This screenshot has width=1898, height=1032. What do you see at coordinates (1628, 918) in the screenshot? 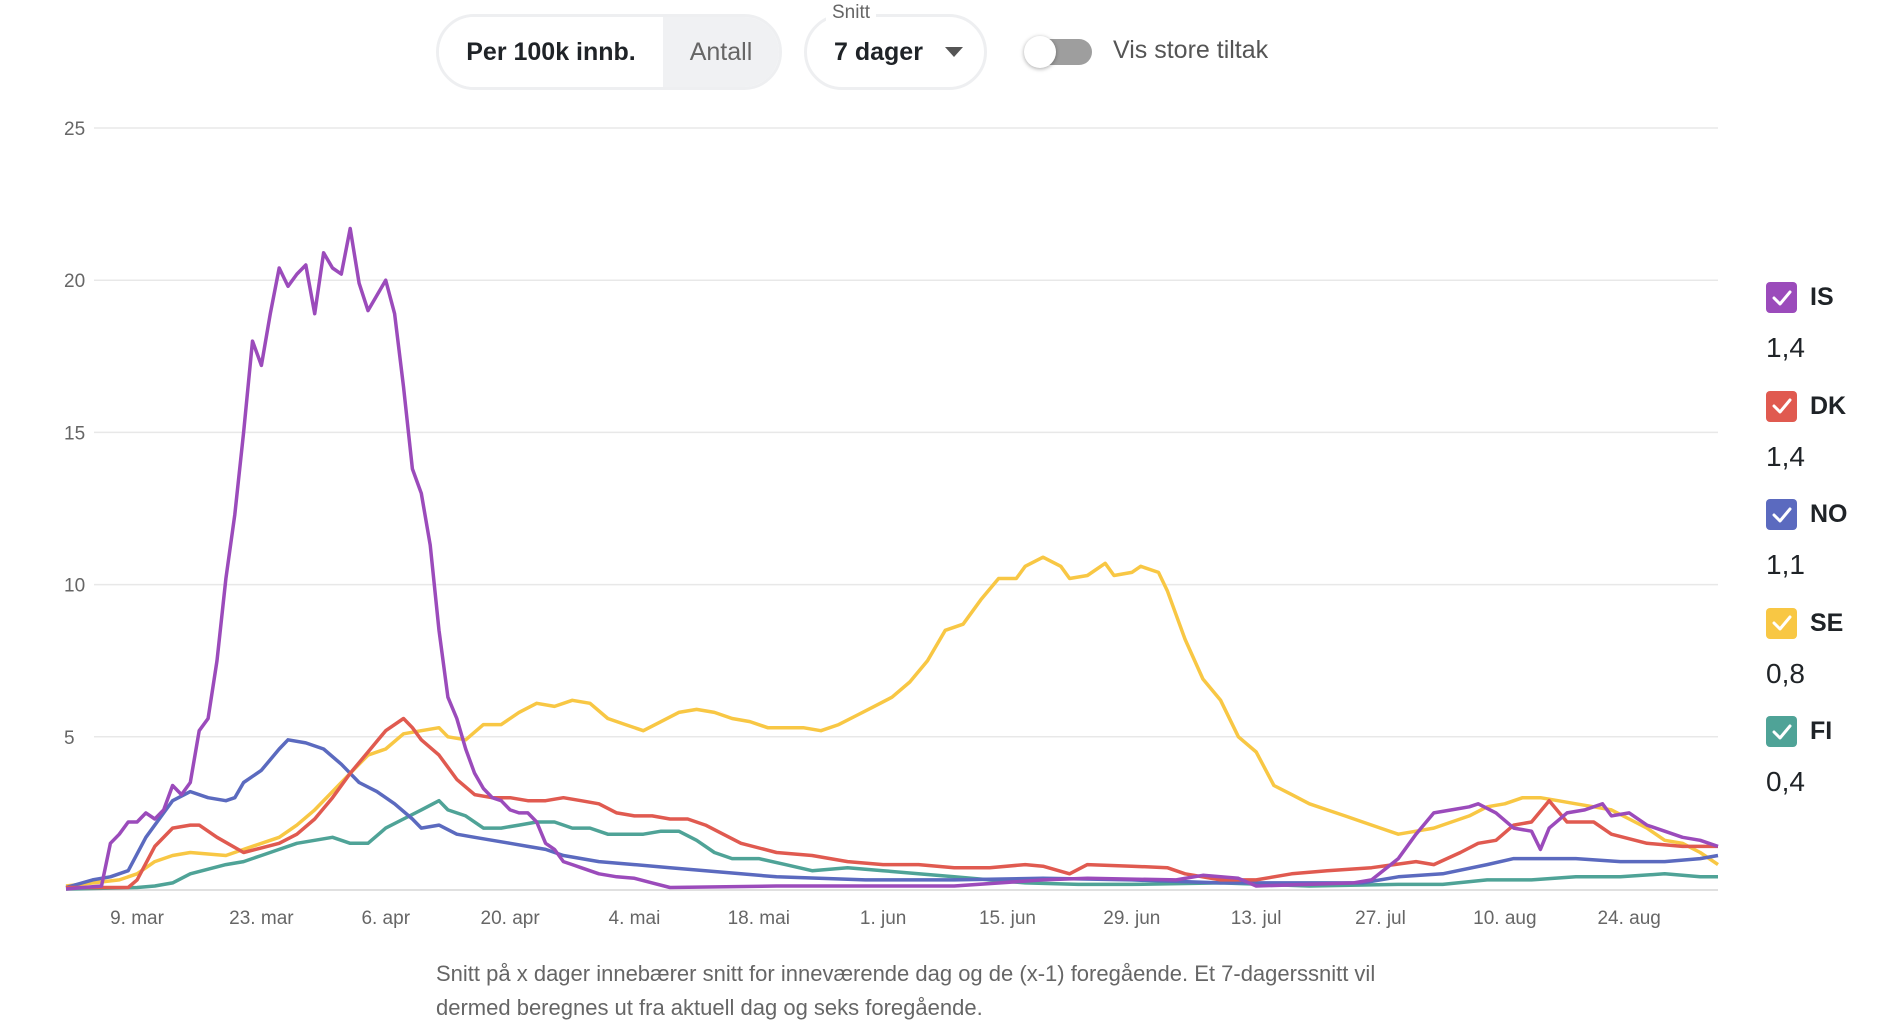
I see `x-tick-label: 24. aug` at bounding box center [1628, 918].